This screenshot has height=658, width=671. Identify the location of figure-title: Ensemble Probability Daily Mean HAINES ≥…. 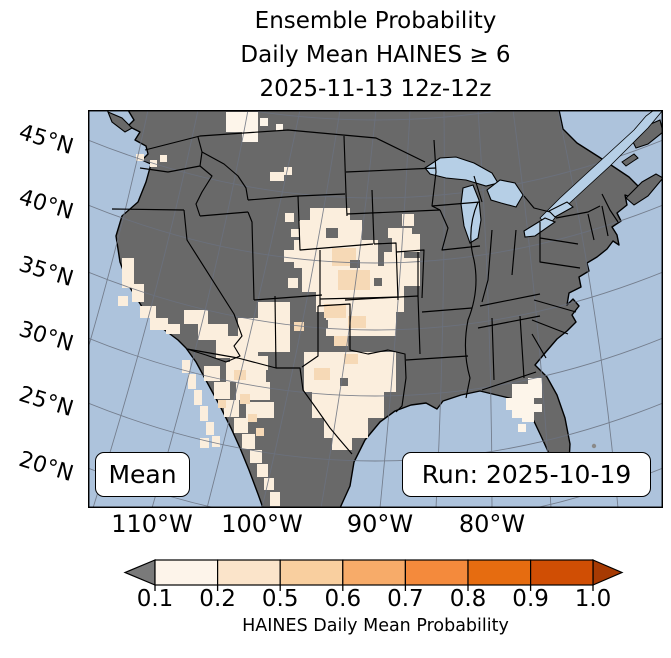
(375, 55).